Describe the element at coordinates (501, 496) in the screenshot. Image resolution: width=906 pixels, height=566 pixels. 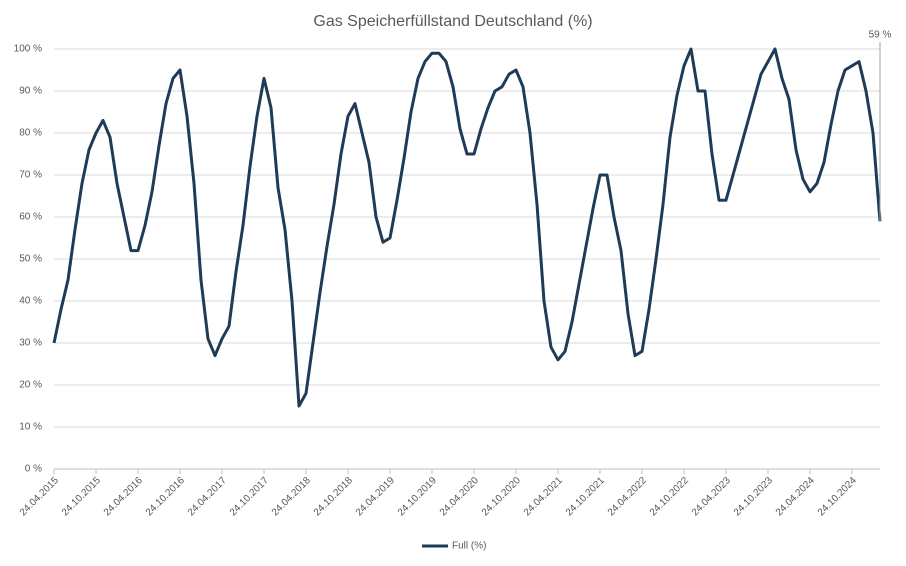
I see `x-tick-label: 24.10.2020` at that location.